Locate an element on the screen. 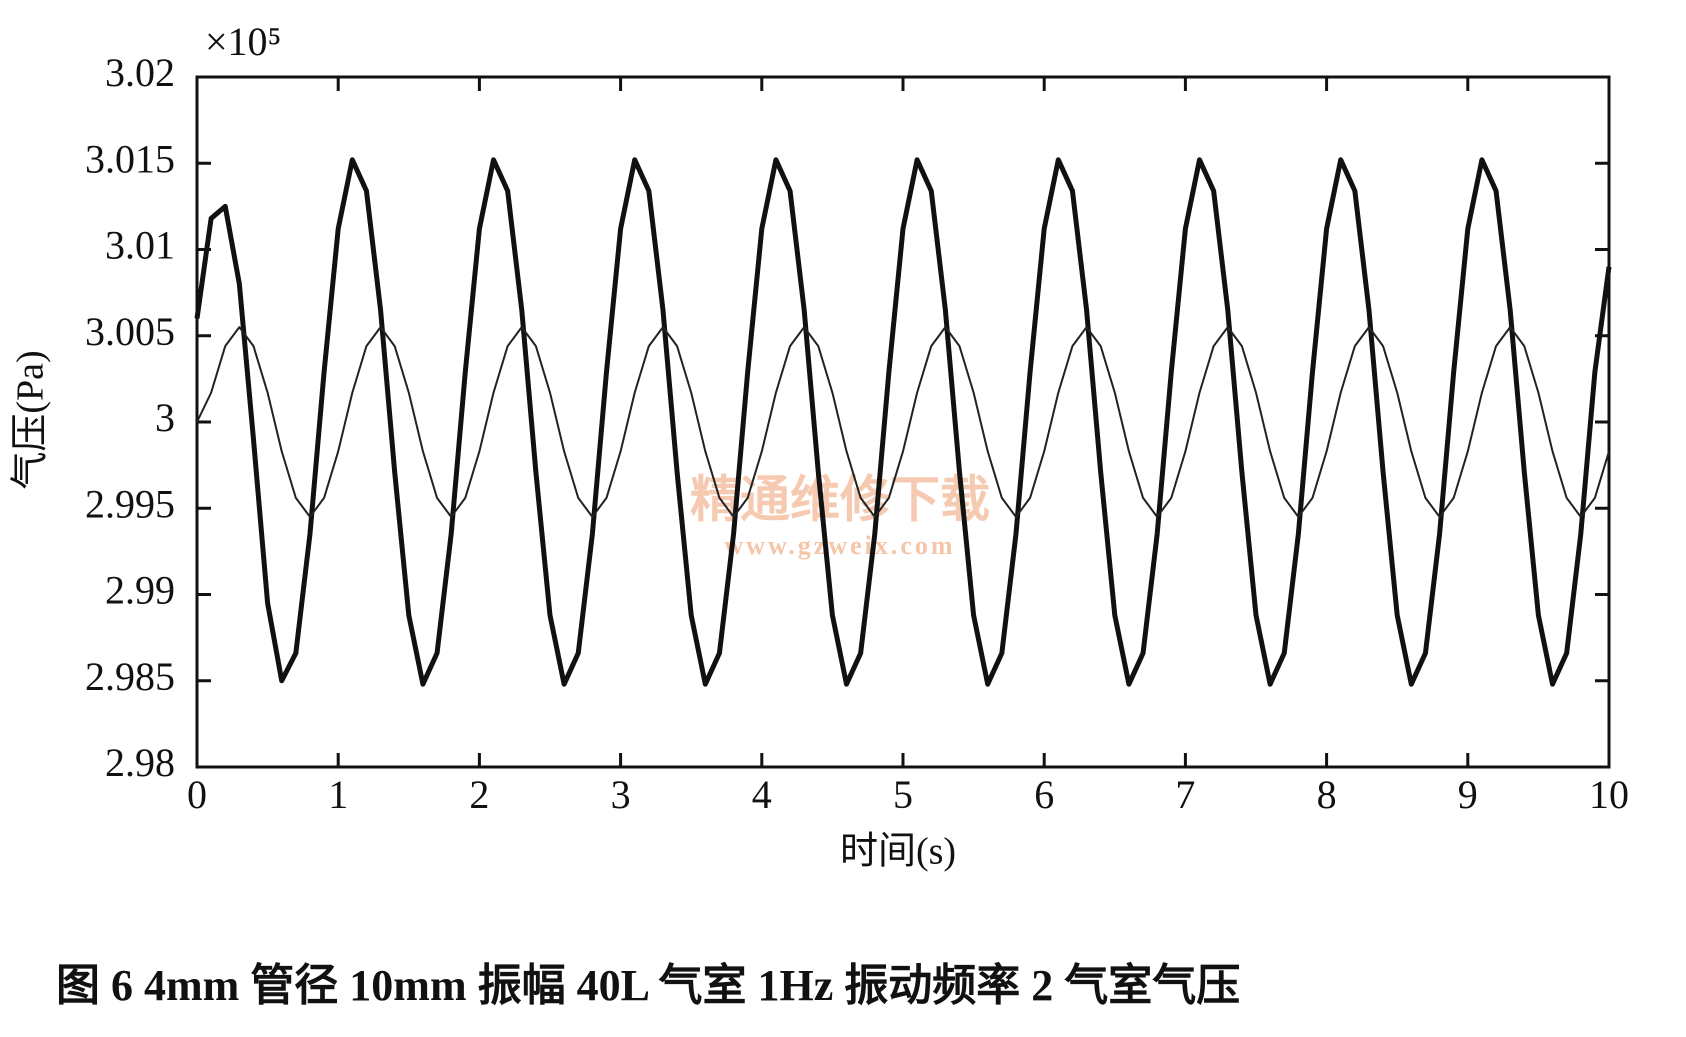  y-tick-label: 2.995 is located at coordinates (130, 503).